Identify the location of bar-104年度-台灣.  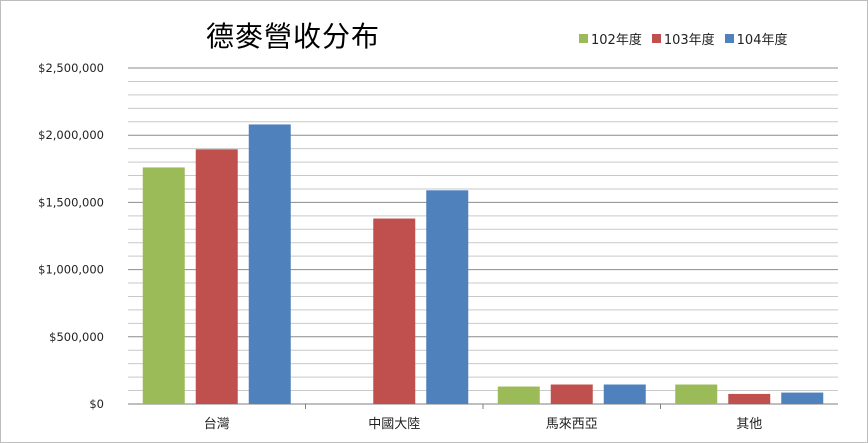
(269, 264).